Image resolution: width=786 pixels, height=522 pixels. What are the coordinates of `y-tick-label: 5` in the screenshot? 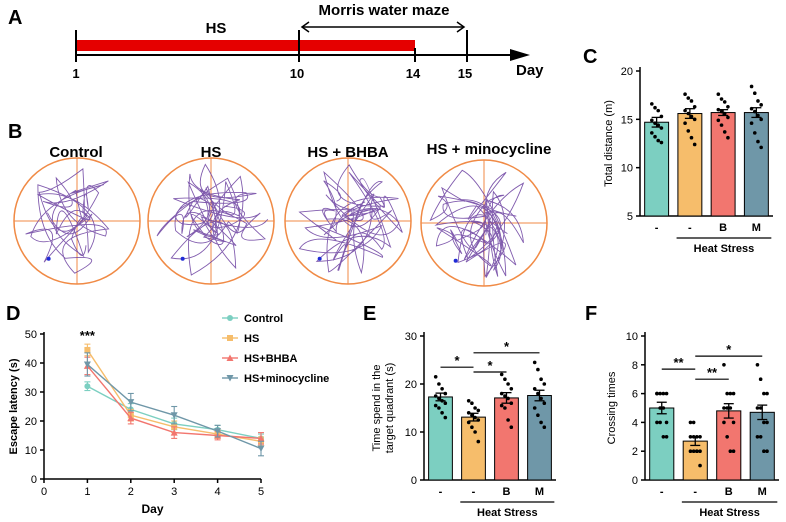 It's located at (630, 217).